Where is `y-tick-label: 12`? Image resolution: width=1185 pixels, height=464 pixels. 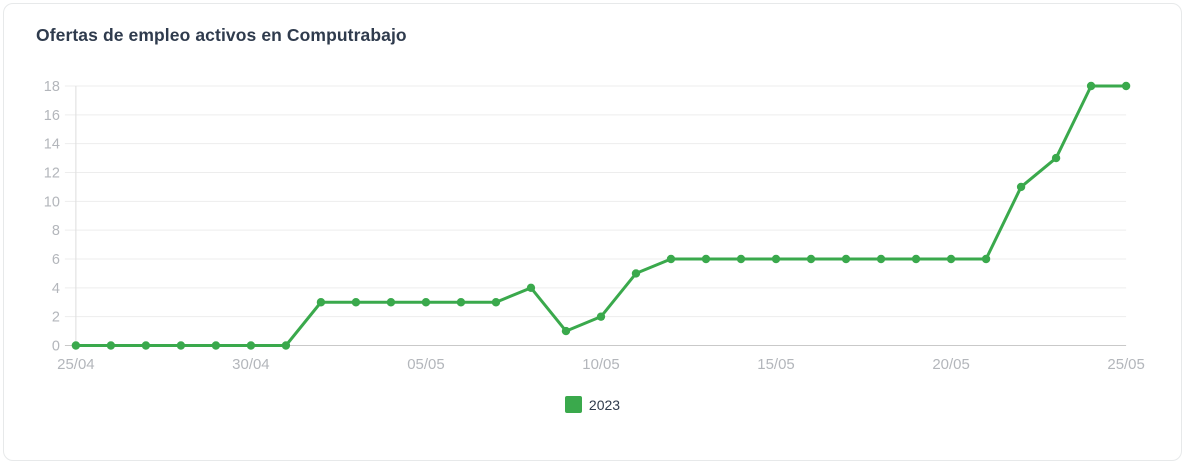
y-tick-label: 12 is located at coordinates (52, 173).